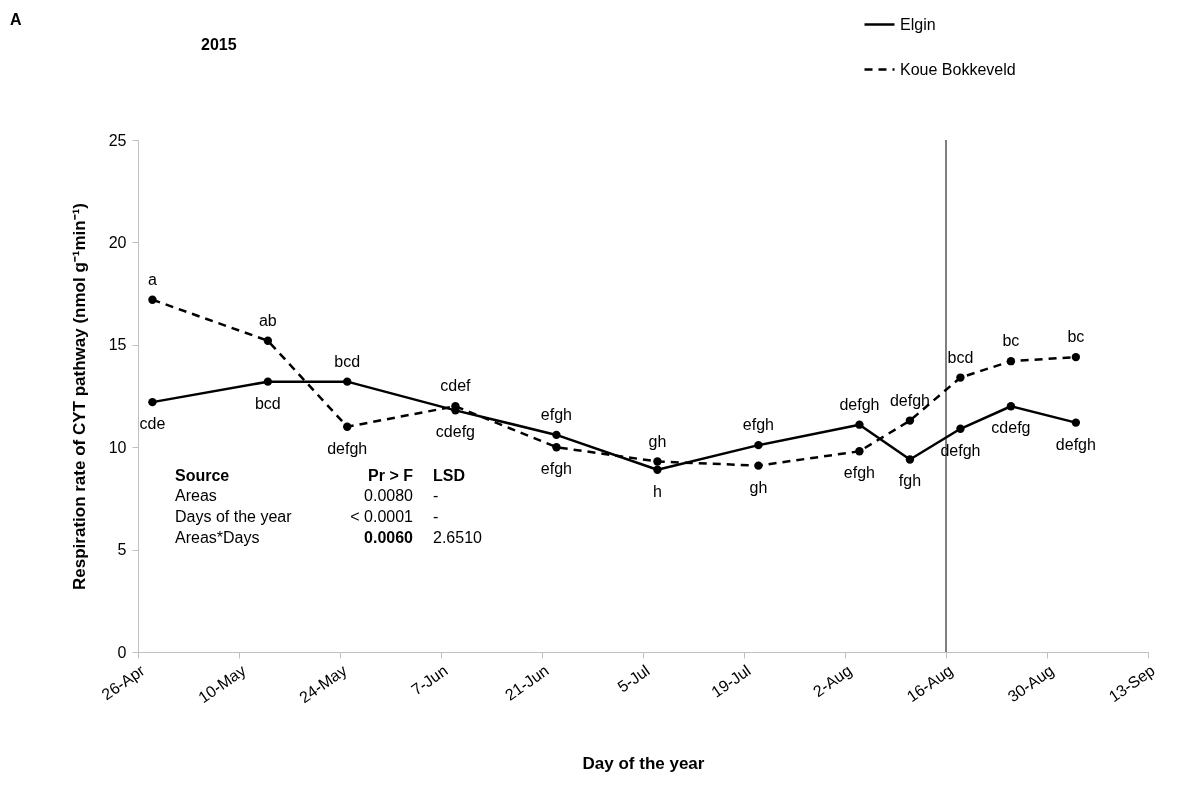 Image resolution: width=1183 pixels, height=797 pixels. What do you see at coordinates (117, 345) in the screenshot?
I see `y-tick-label: 15` at bounding box center [117, 345].